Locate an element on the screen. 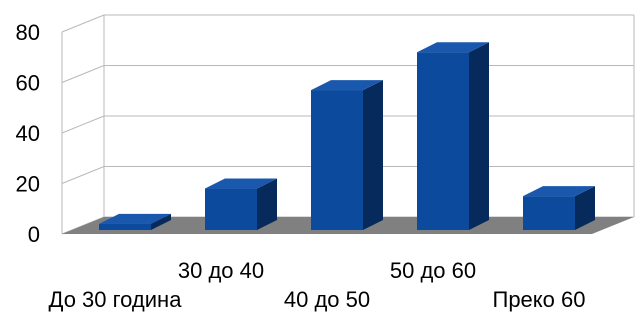 The image size is (638, 320). y-axis-ticks: 0 20 40 60 80 is located at coordinates (28, 133).